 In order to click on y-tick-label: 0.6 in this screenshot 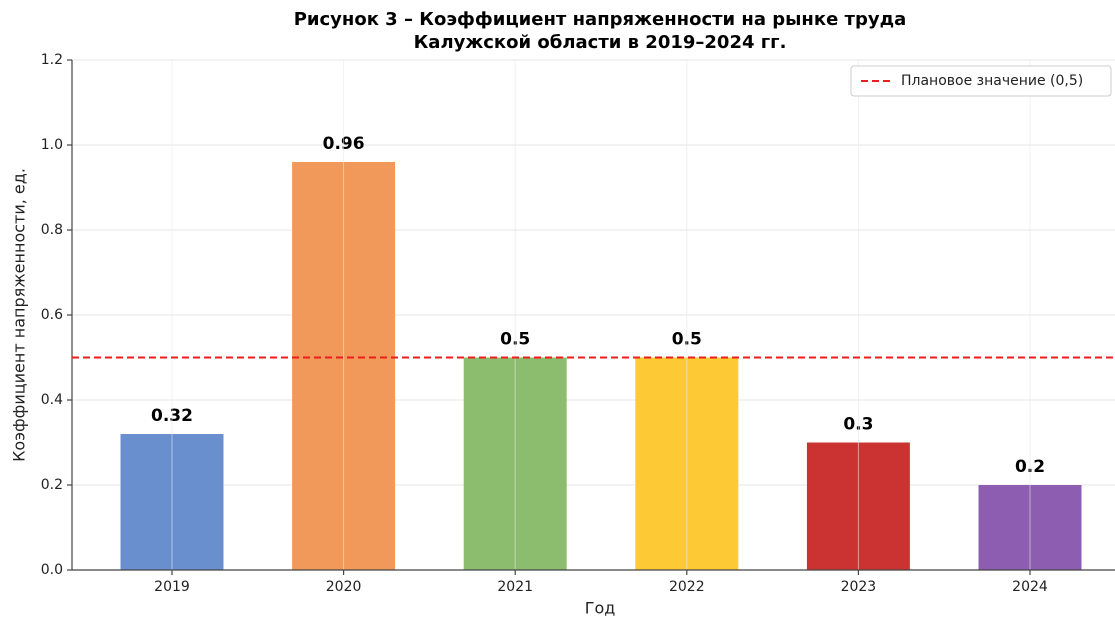, I will do `click(52, 315)`.